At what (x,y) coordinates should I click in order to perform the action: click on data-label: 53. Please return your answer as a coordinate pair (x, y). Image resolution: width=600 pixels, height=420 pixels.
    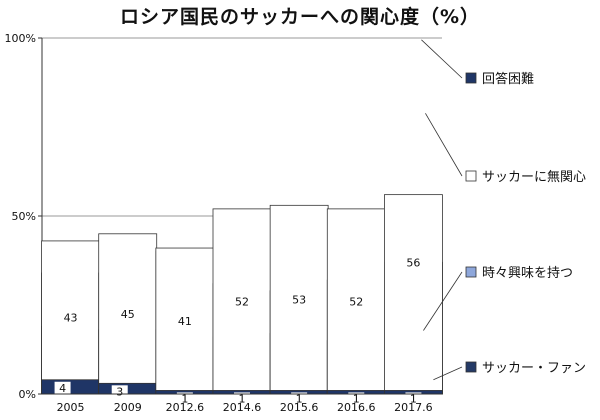
    Looking at the image, I should click on (299, 300).